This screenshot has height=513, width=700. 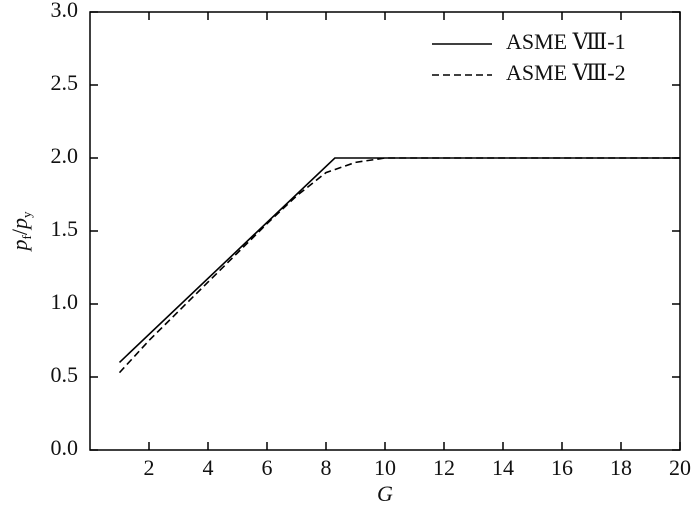 What do you see at coordinates (26, 214) in the screenshot?
I see `y-label-part: y` at bounding box center [26, 214].